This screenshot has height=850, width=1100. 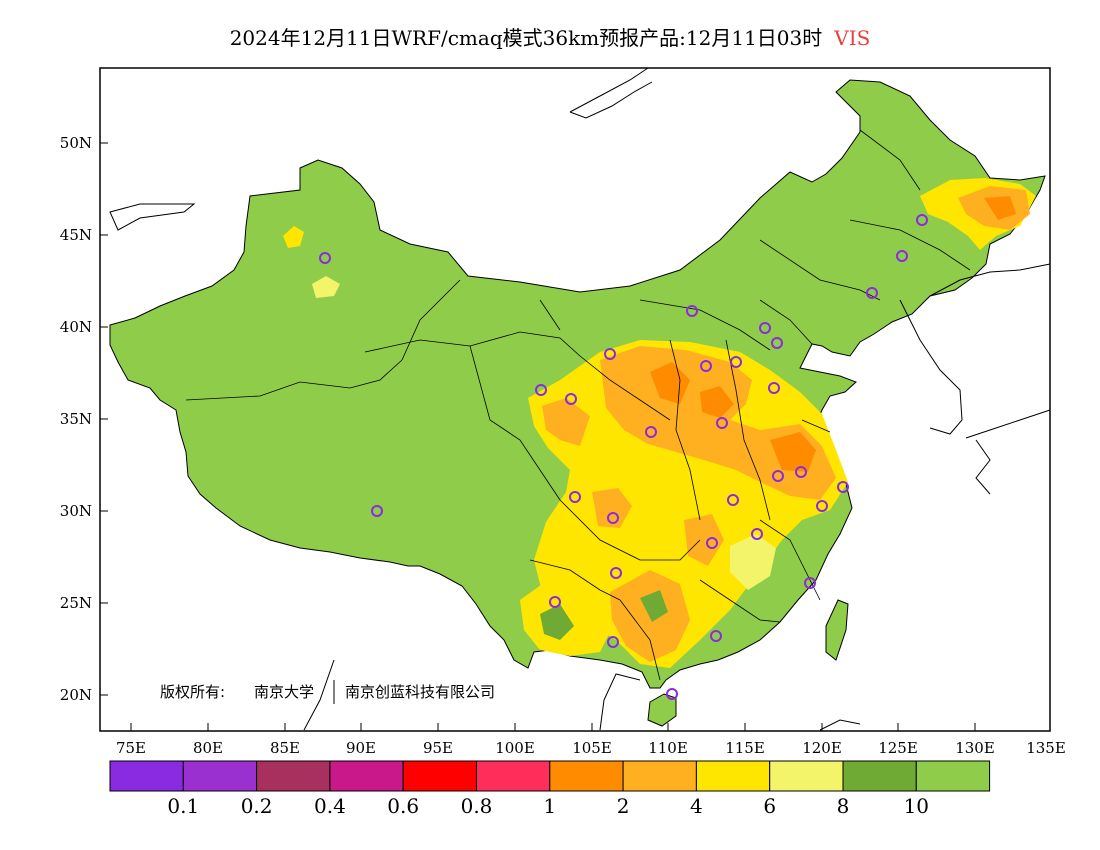 I want to click on zone-orange-chongqing, so click(x=612, y=508).